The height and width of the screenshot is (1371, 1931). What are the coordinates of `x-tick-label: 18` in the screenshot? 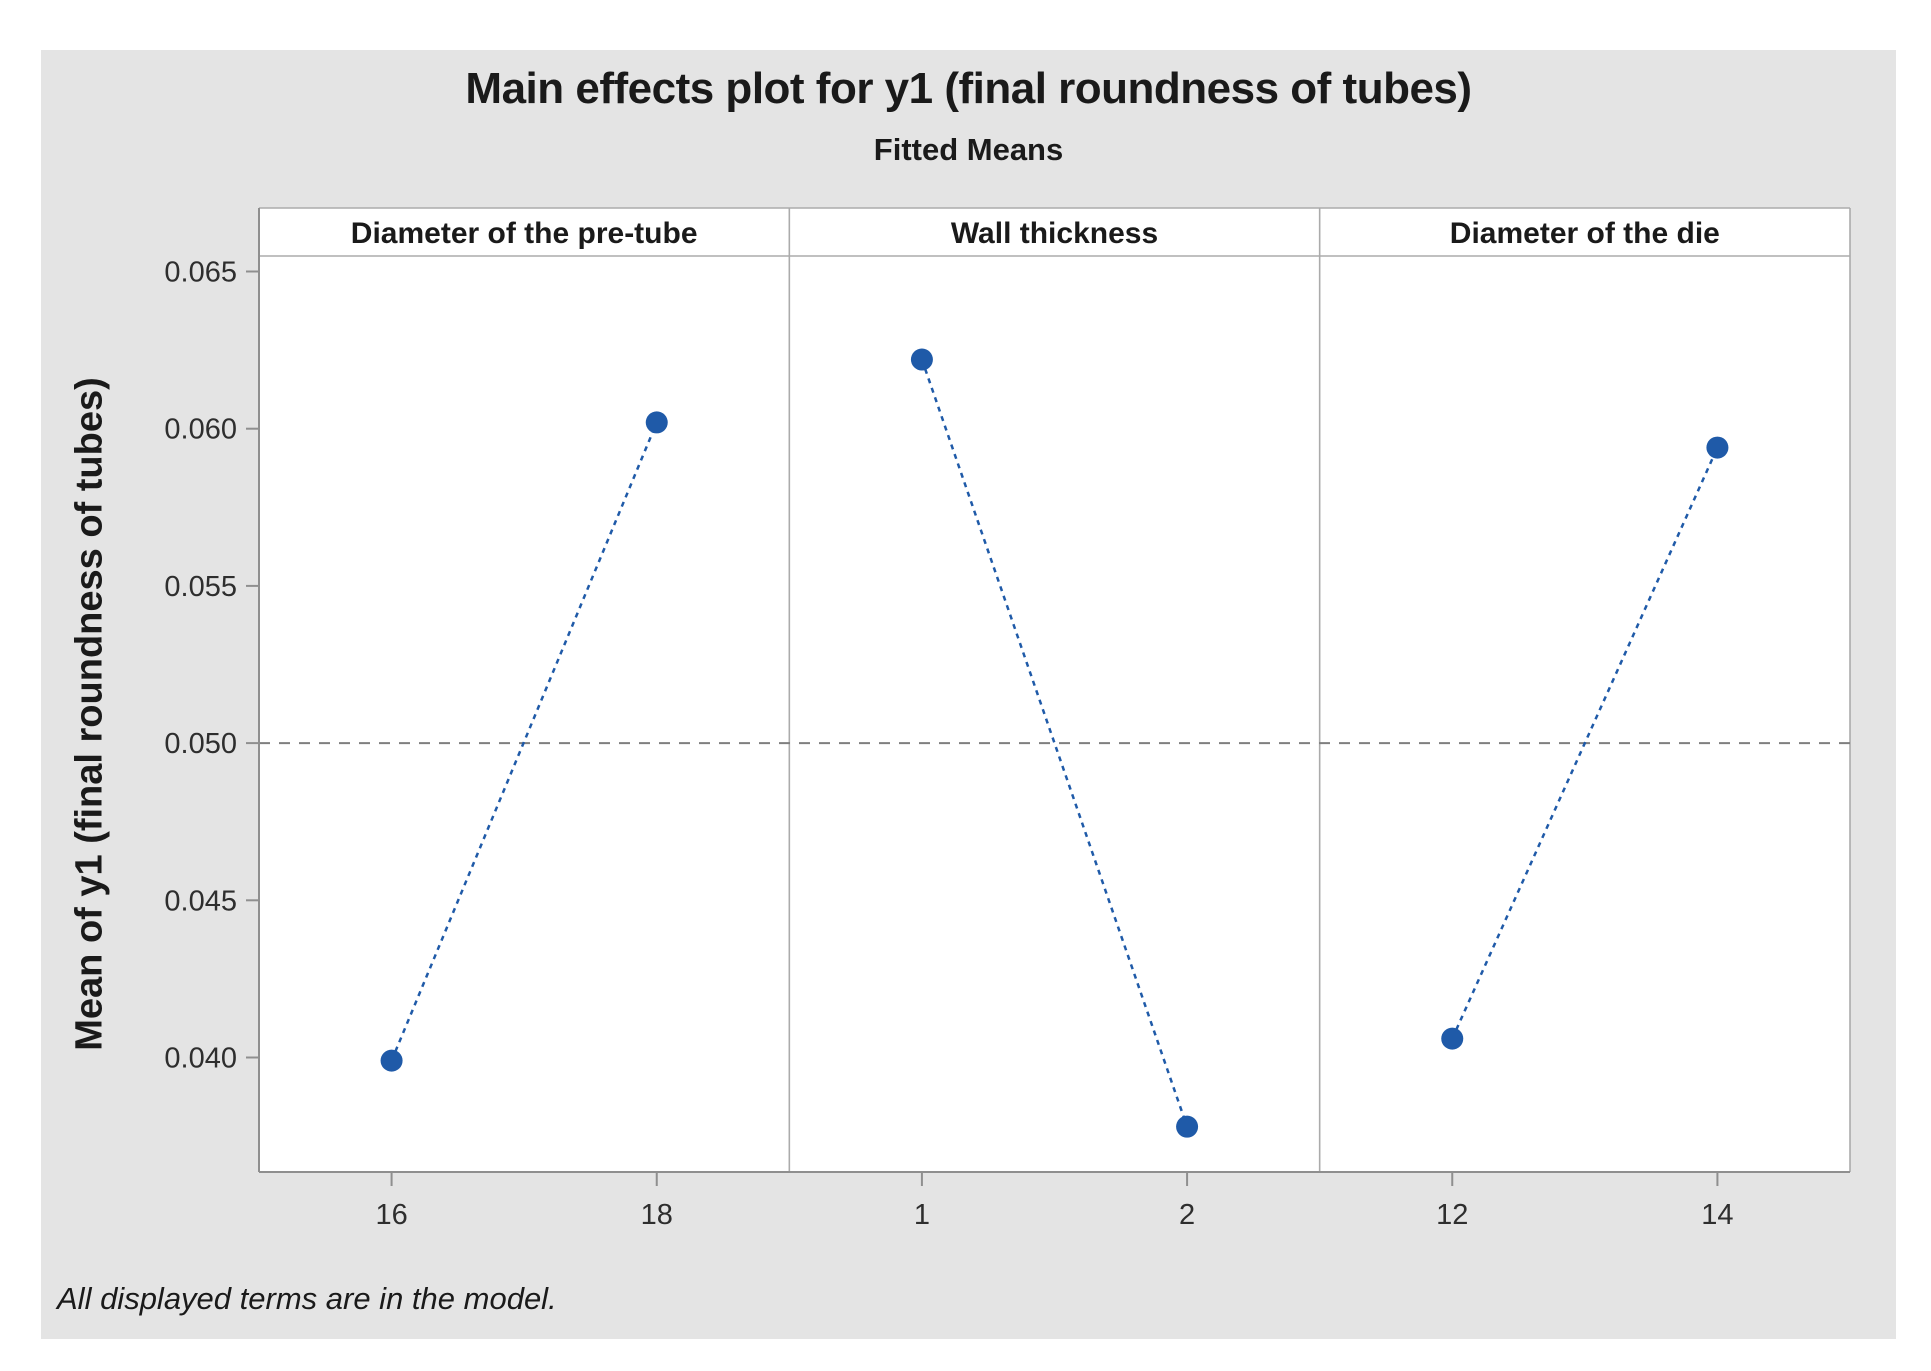 It's located at (657, 1215).